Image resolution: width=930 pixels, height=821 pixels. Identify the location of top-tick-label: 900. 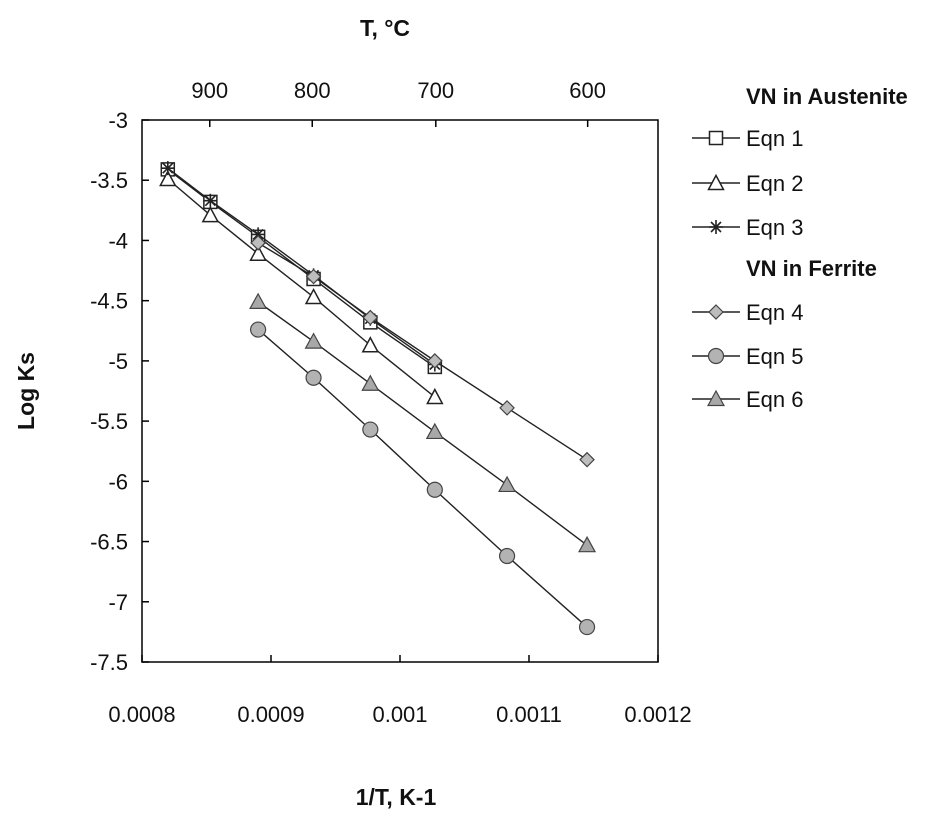
(209, 90).